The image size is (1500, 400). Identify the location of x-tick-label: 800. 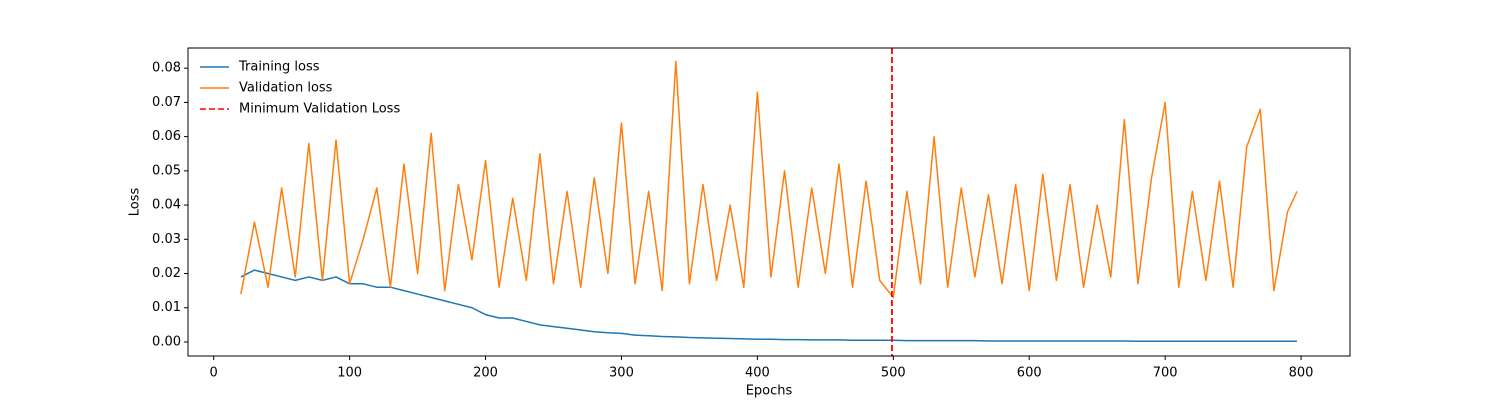
(1301, 373).